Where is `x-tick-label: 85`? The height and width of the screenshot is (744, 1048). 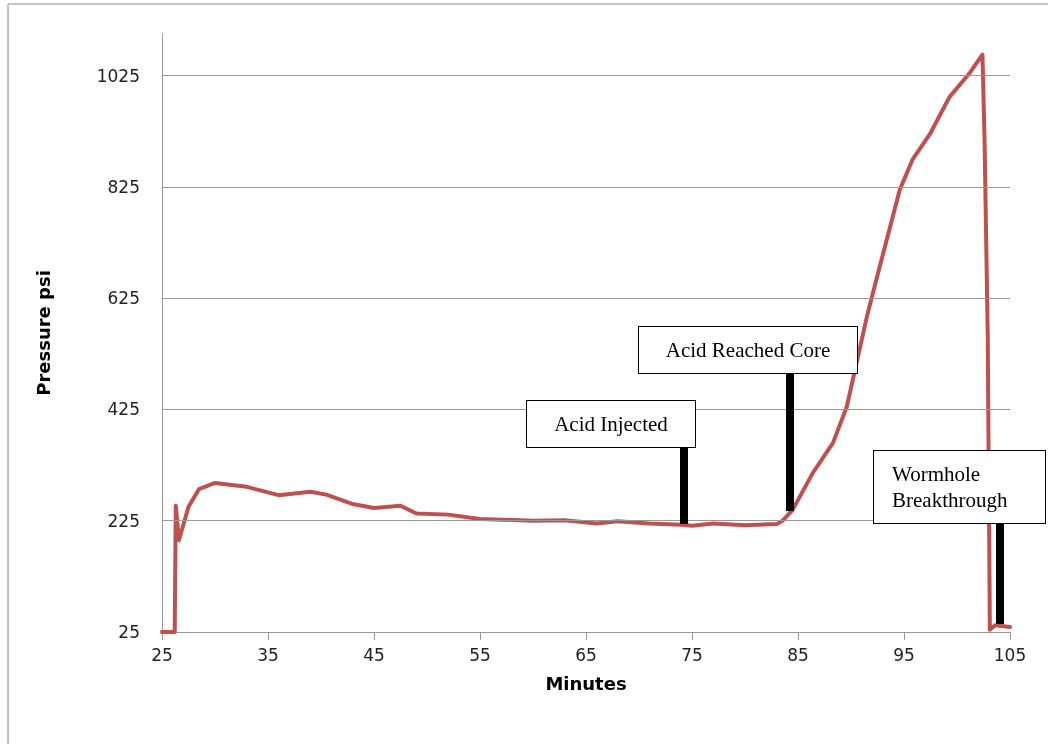
x-tick-label: 85 is located at coordinates (798, 654).